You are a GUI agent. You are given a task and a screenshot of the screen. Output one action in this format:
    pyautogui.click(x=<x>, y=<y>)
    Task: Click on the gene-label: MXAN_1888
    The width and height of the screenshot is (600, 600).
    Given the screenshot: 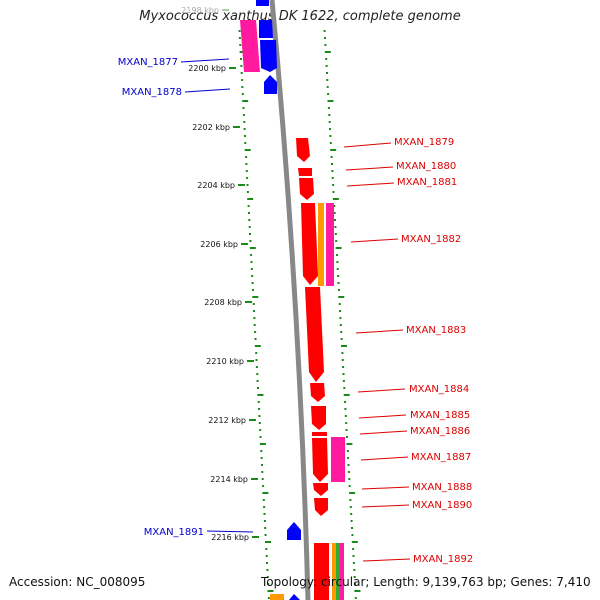 What is the action you would take?
    pyautogui.click(x=442, y=487)
    